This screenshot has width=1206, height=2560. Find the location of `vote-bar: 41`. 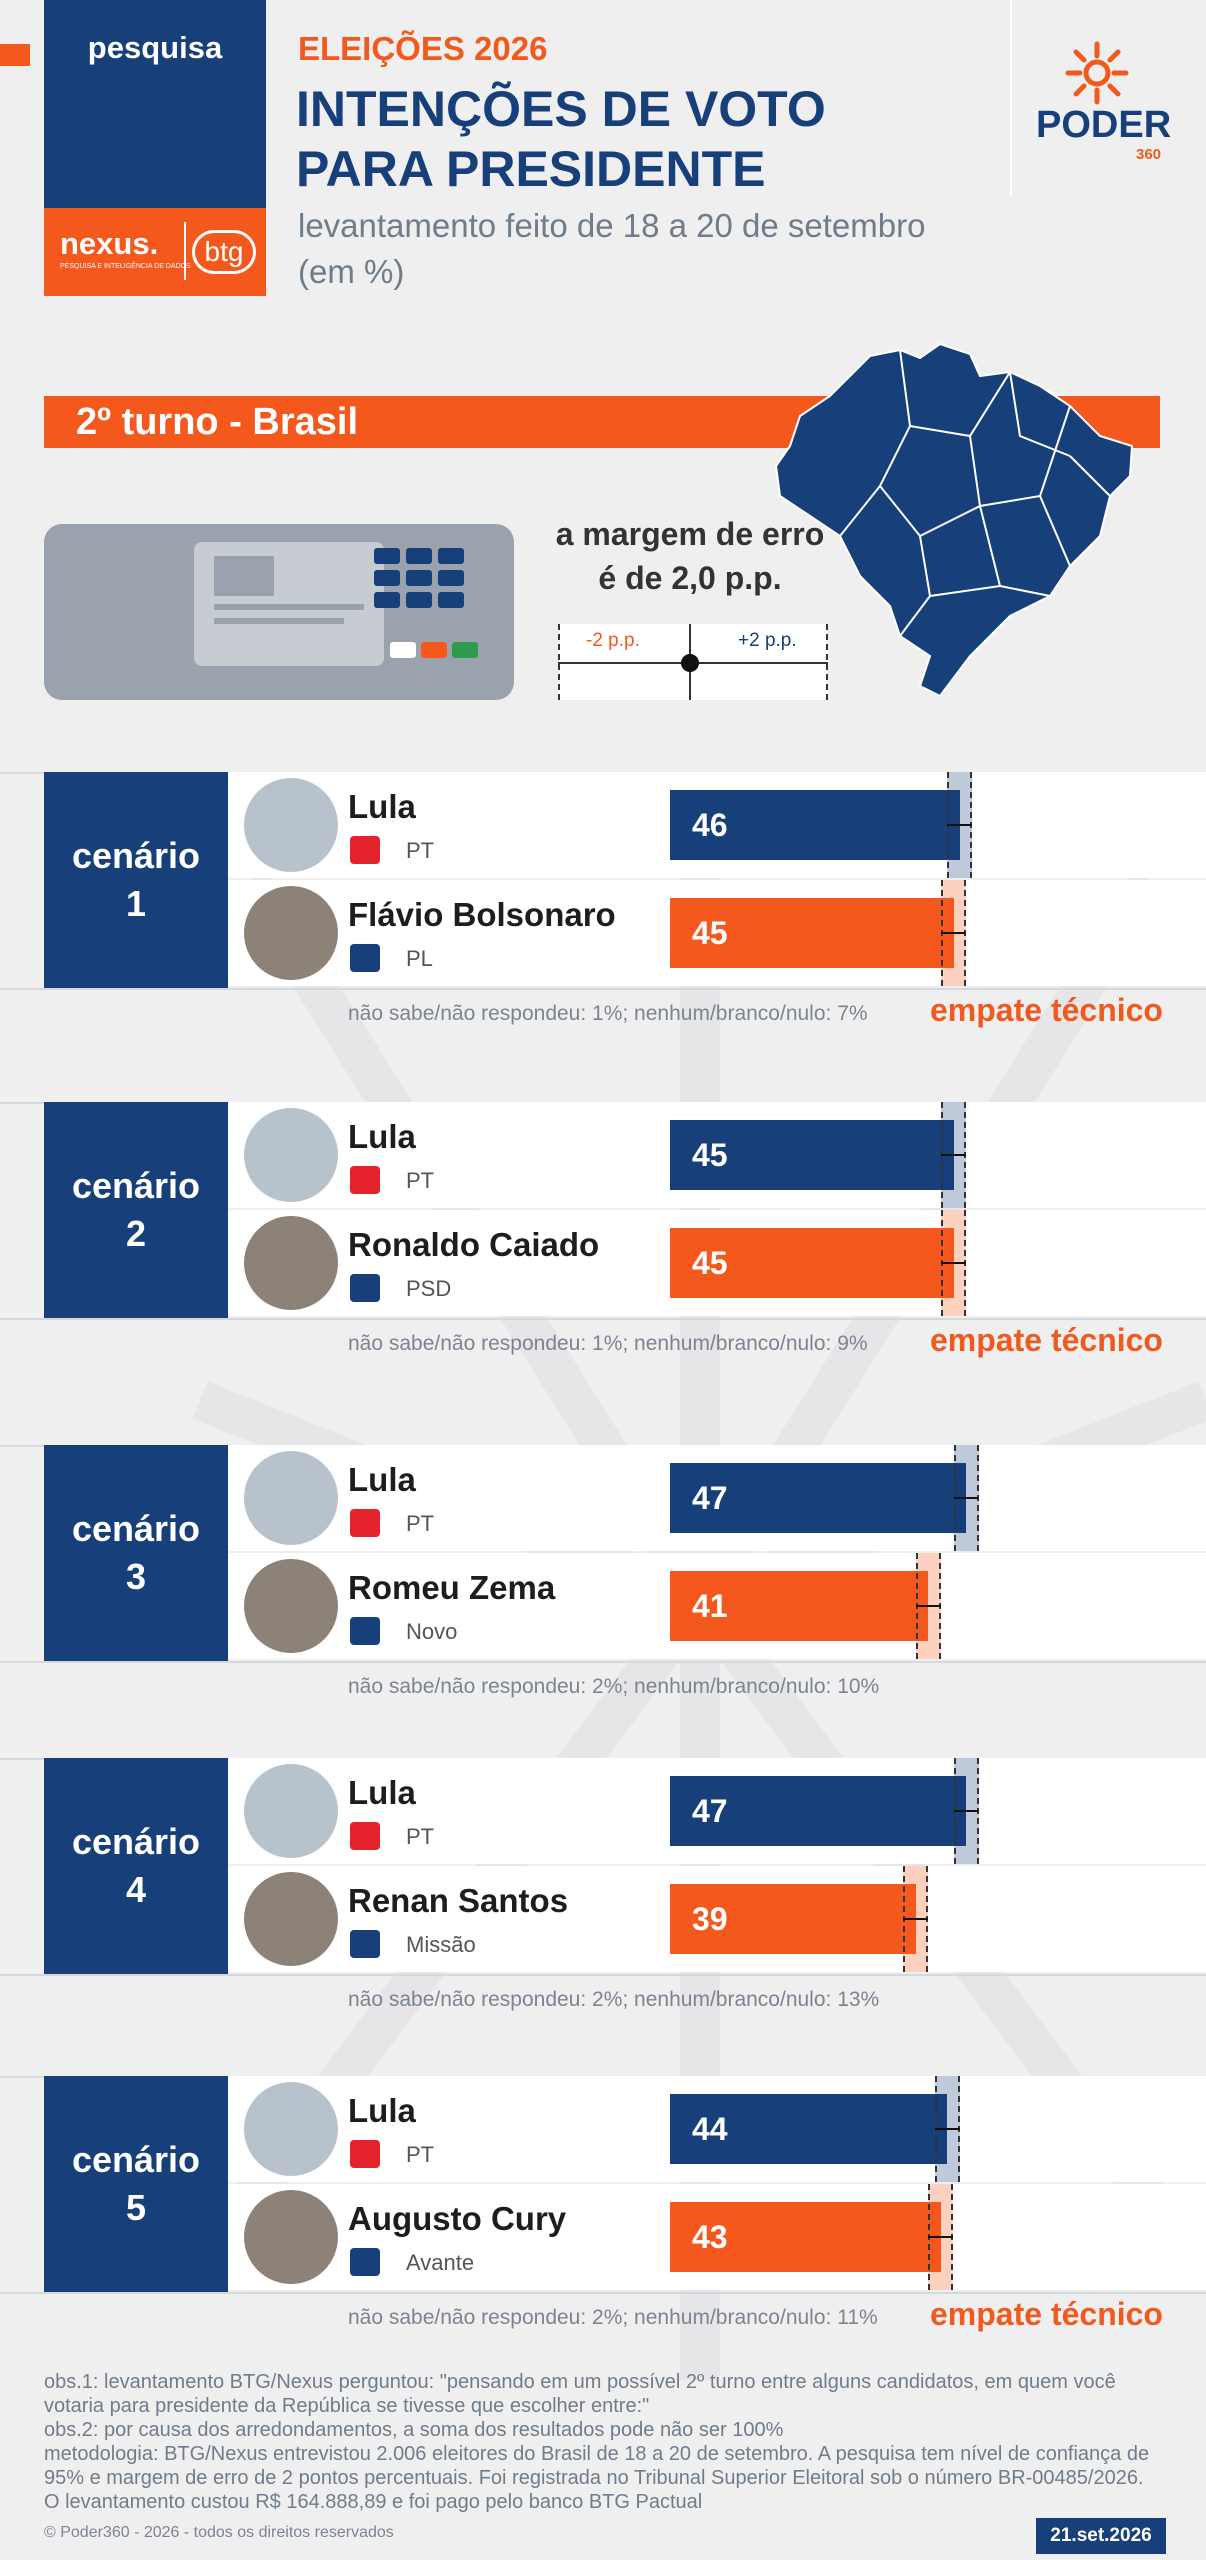

vote-bar: 41 is located at coordinates (799, 1606).